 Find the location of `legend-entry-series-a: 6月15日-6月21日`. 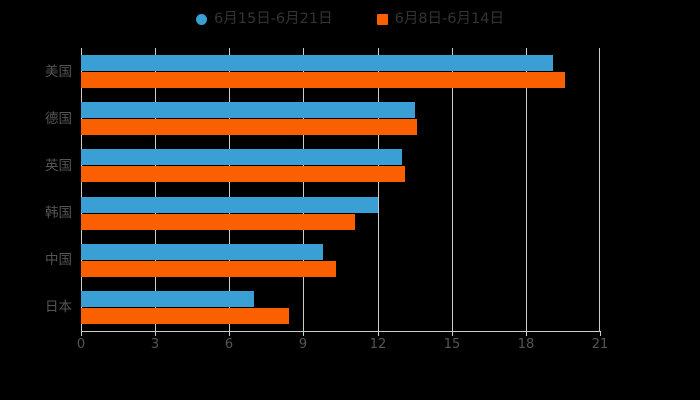

legend-entry-series-a: 6月15日-6月21日 is located at coordinates (264, 19).